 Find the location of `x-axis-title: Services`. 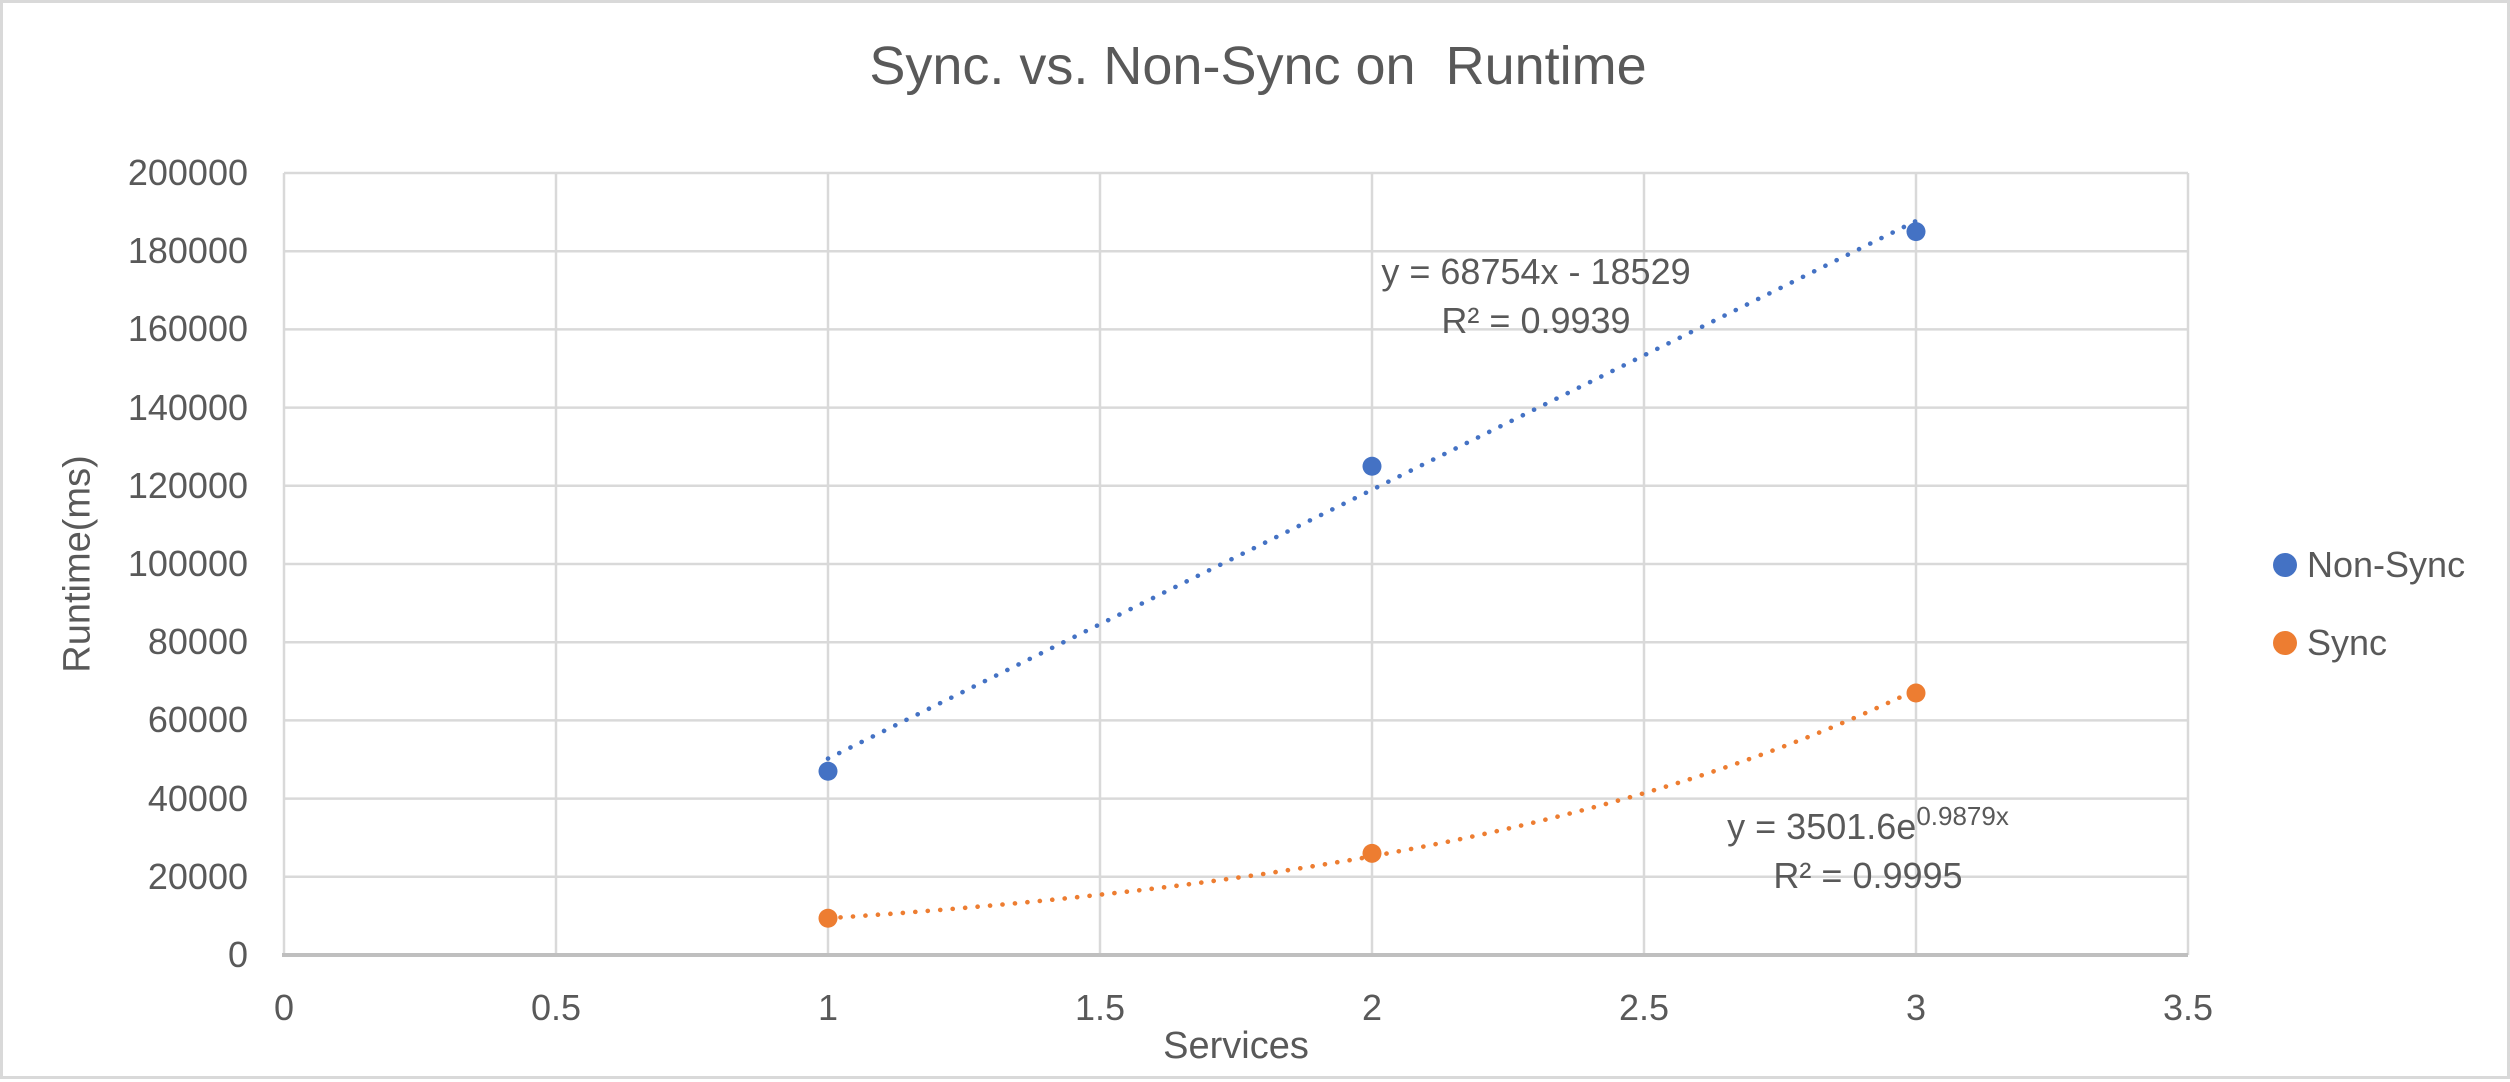

x-axis-title: Services is located at coordinates (1236, 1046).